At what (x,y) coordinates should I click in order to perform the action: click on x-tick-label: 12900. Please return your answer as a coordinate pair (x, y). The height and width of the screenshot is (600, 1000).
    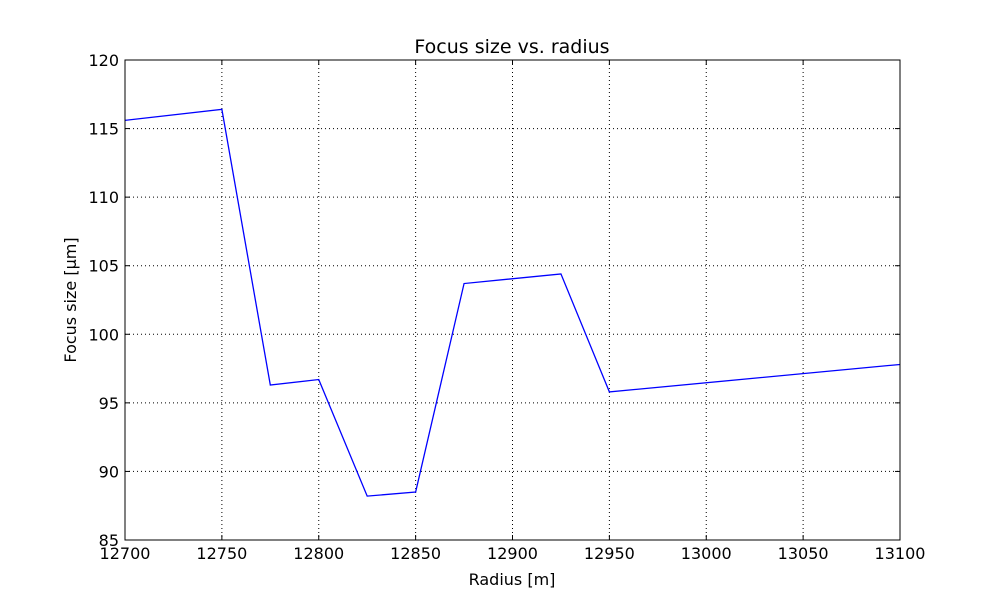
    Looking at the image, I should click on (512, 553).